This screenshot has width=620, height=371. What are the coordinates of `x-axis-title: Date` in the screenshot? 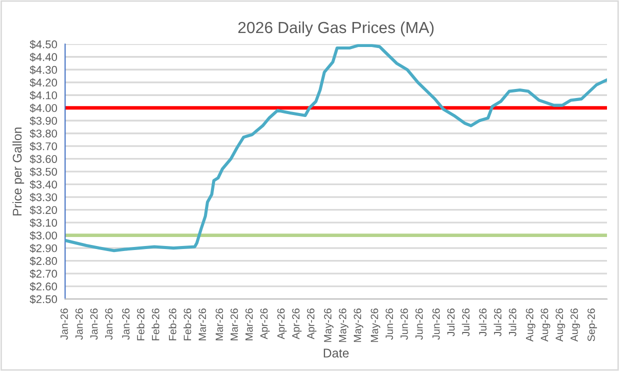 It's located at (336, 353).